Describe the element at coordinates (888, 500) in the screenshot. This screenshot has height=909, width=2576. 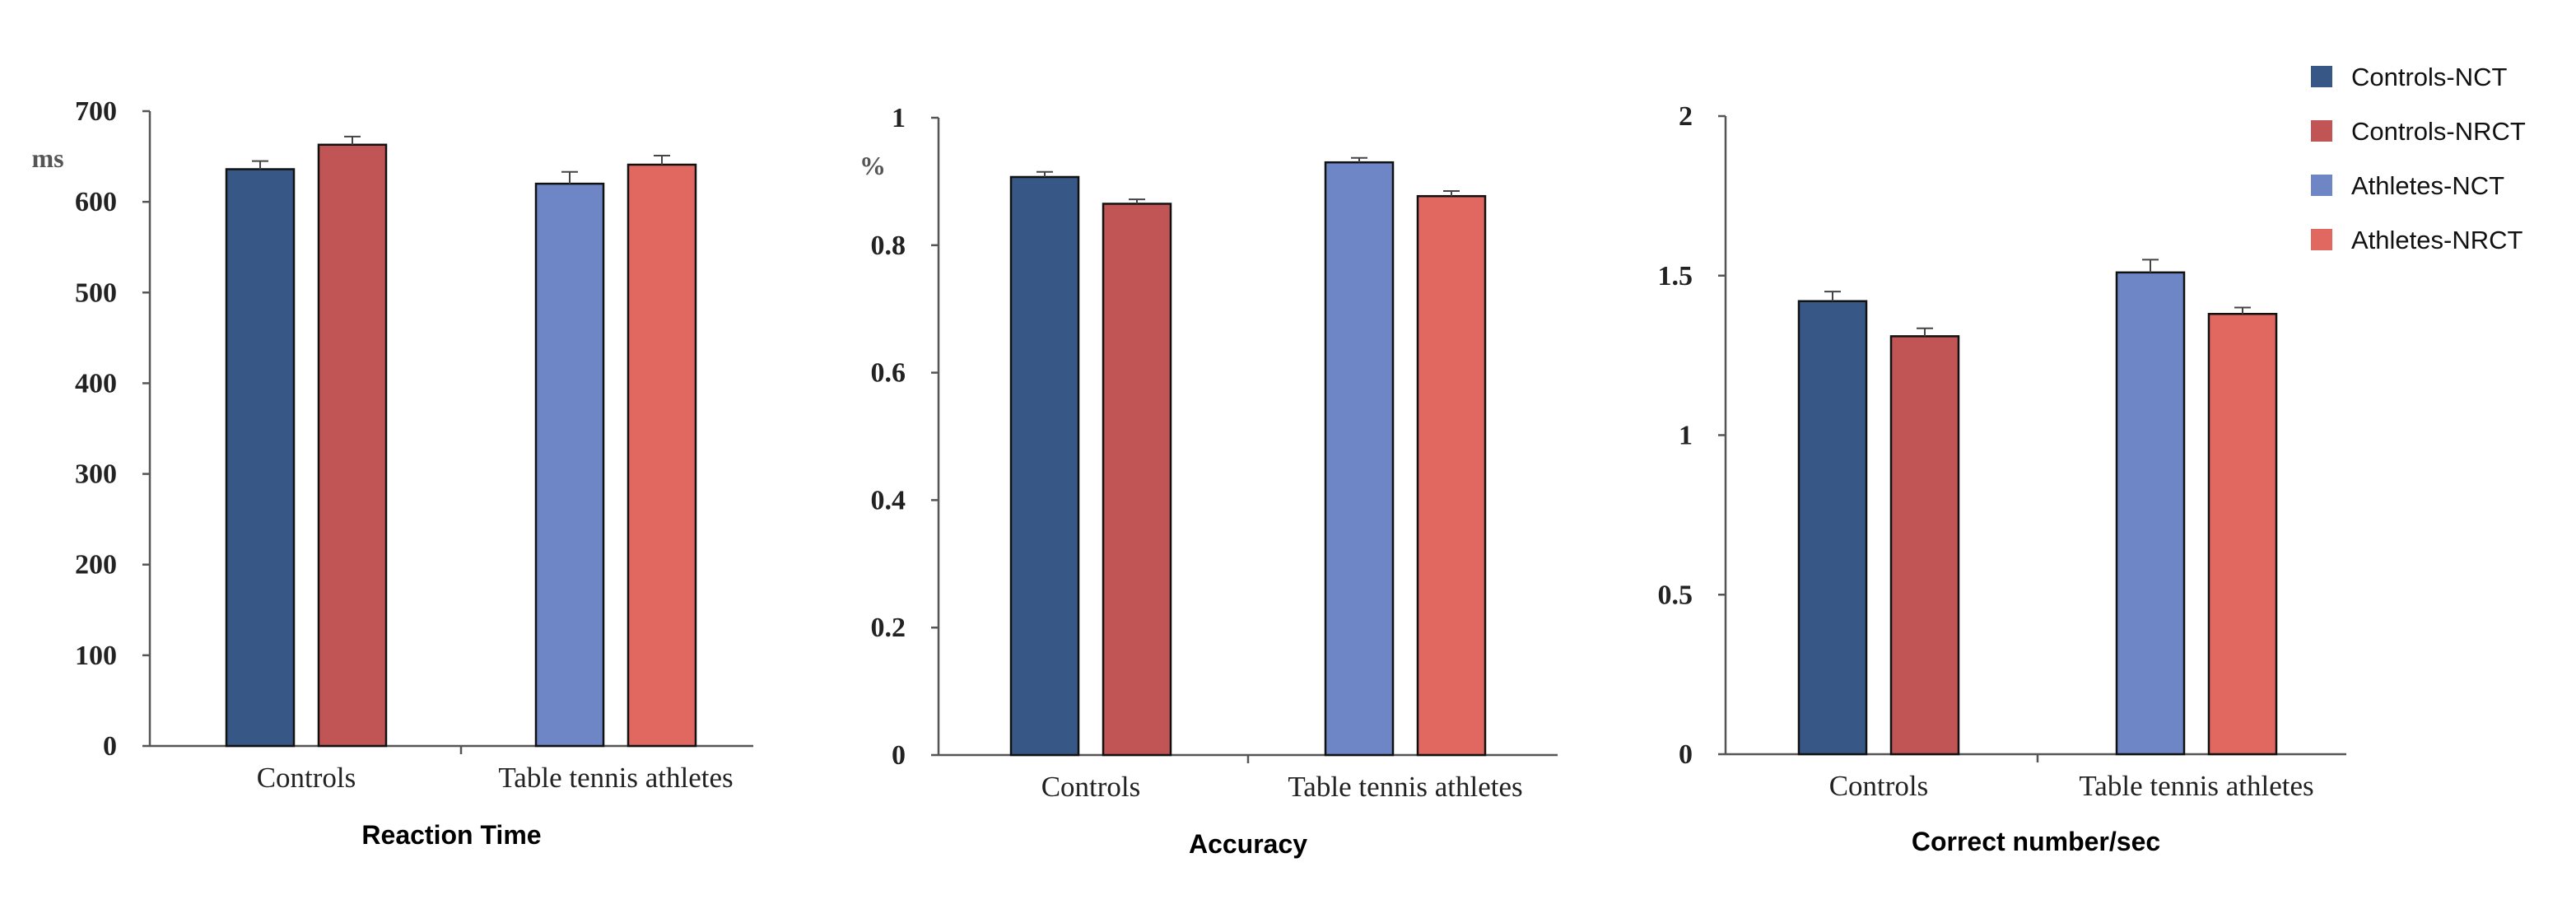
I see `y-tick-label: 0.4` at that location.